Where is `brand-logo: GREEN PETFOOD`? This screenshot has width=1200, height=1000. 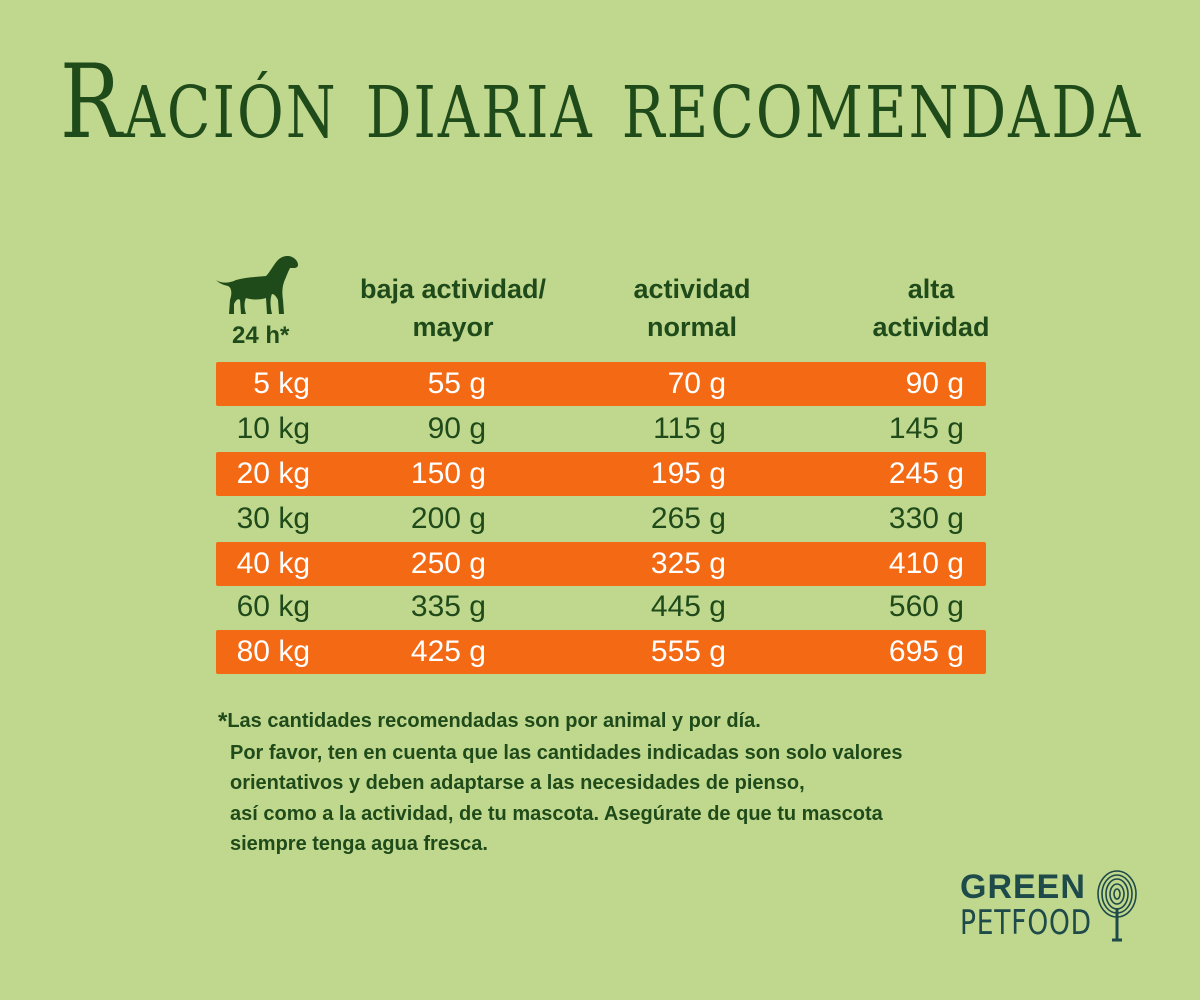
brand-logo: GREEN PETFOOD is located at coordinates (1055, 906).